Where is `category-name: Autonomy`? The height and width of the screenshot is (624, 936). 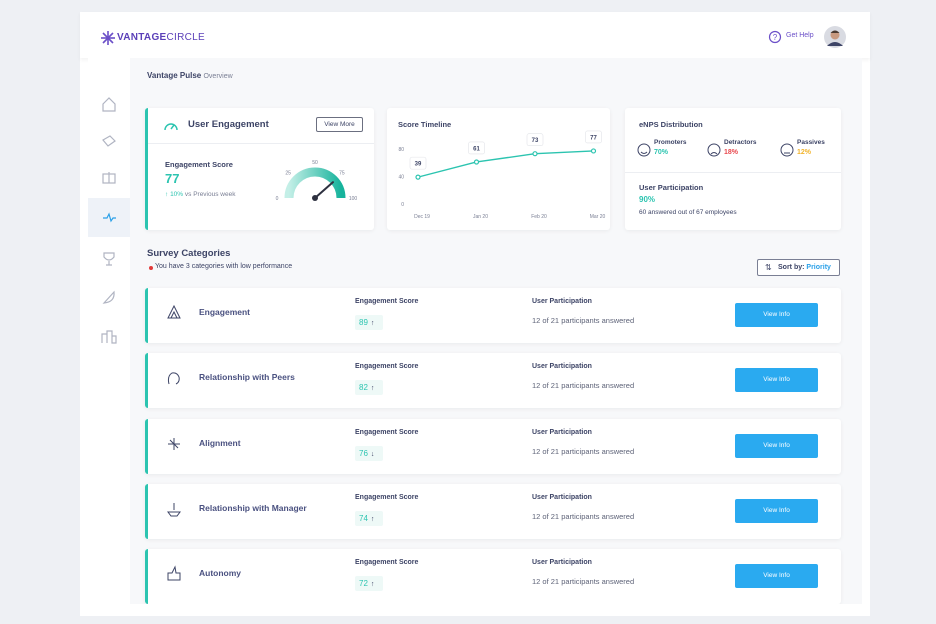
category-name: Autonomy is located at coordinates (220, 573).